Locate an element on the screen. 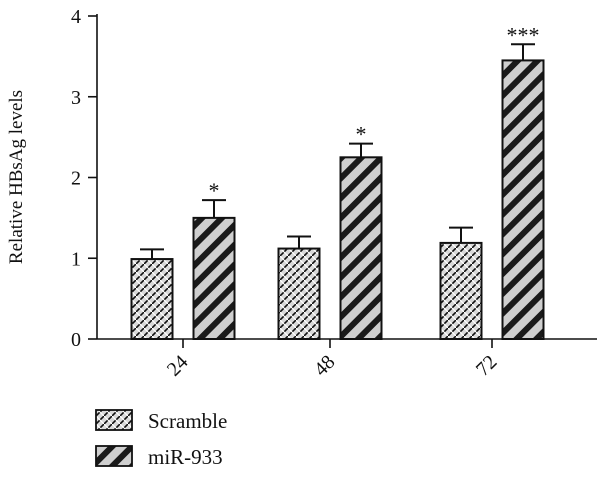  y-axis-label: Relative HBsAg levels is located at coordinates (16, 177).